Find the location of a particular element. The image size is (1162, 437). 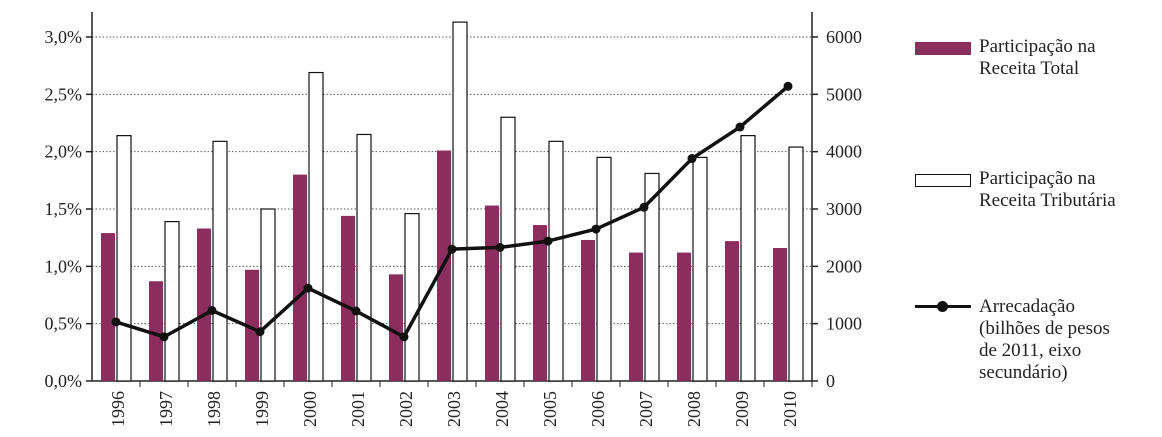

legend-label-receita-total: Participação na Receita Total is located at coordinates (1037, 57).